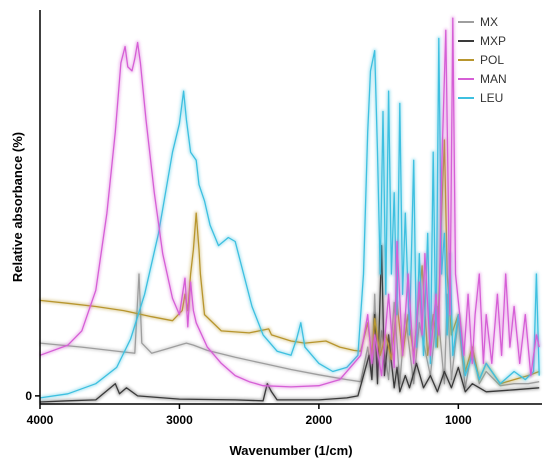 The width and height of the screenshot is (550, 461). Describe the element at coordinates (491, 98) in the screenshot. I see `legend-label-leu: LEU` at that location.